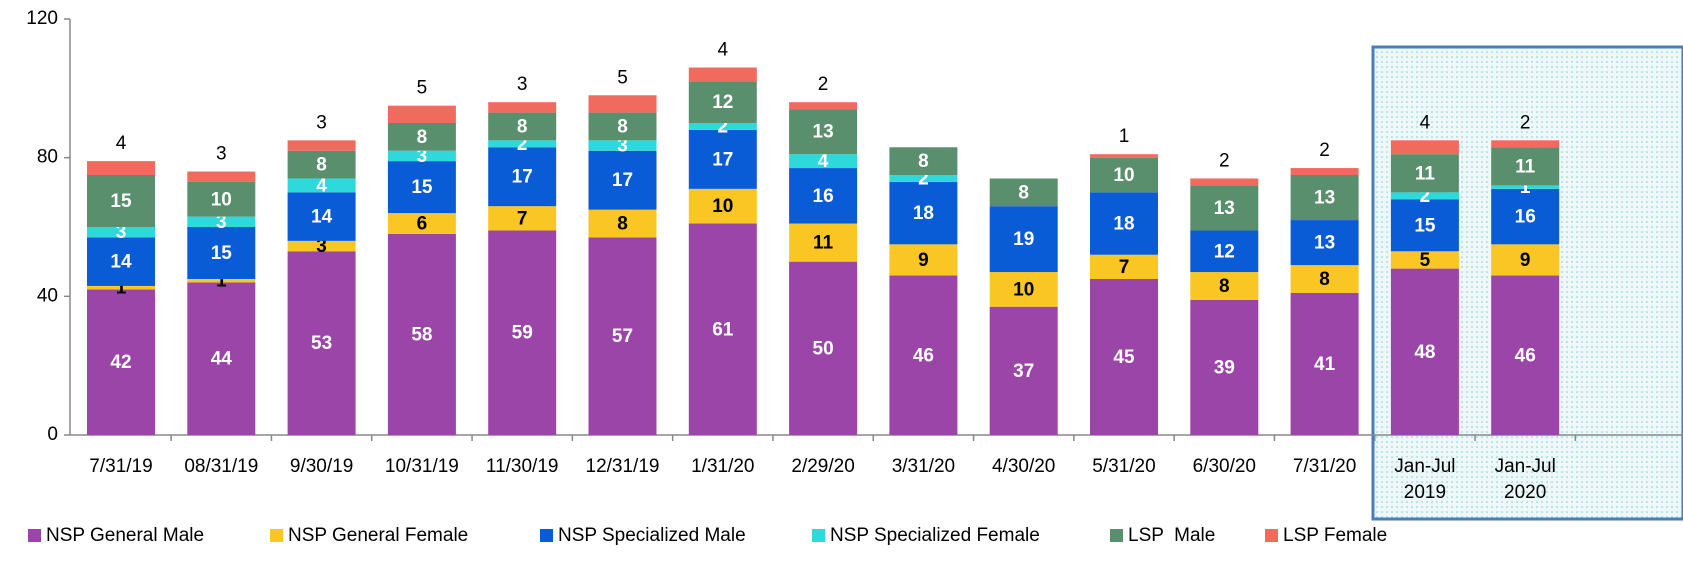  I want to click on data-label: 19, so click(1023, 239).